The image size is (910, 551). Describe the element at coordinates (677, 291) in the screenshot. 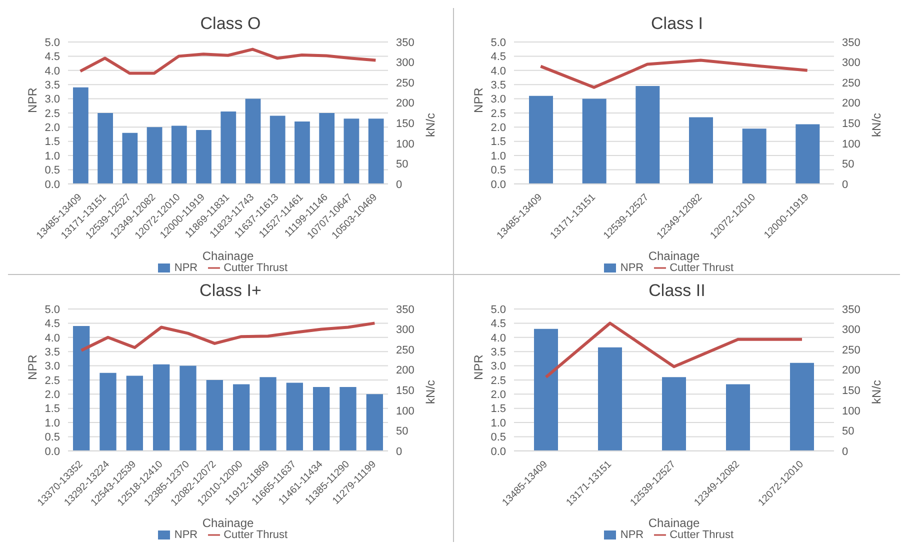

I see `chart-title: Class II` at that location.